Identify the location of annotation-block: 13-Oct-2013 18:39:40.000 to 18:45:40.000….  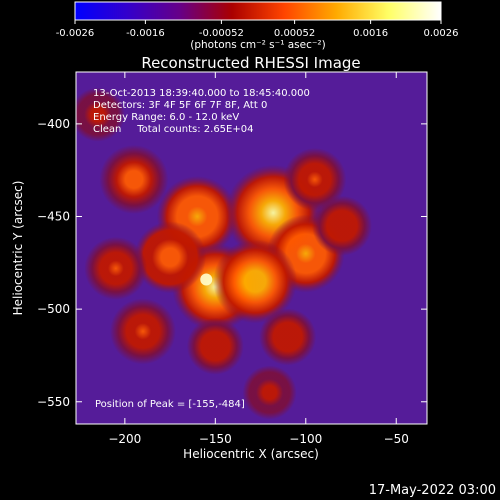
(201, 111).